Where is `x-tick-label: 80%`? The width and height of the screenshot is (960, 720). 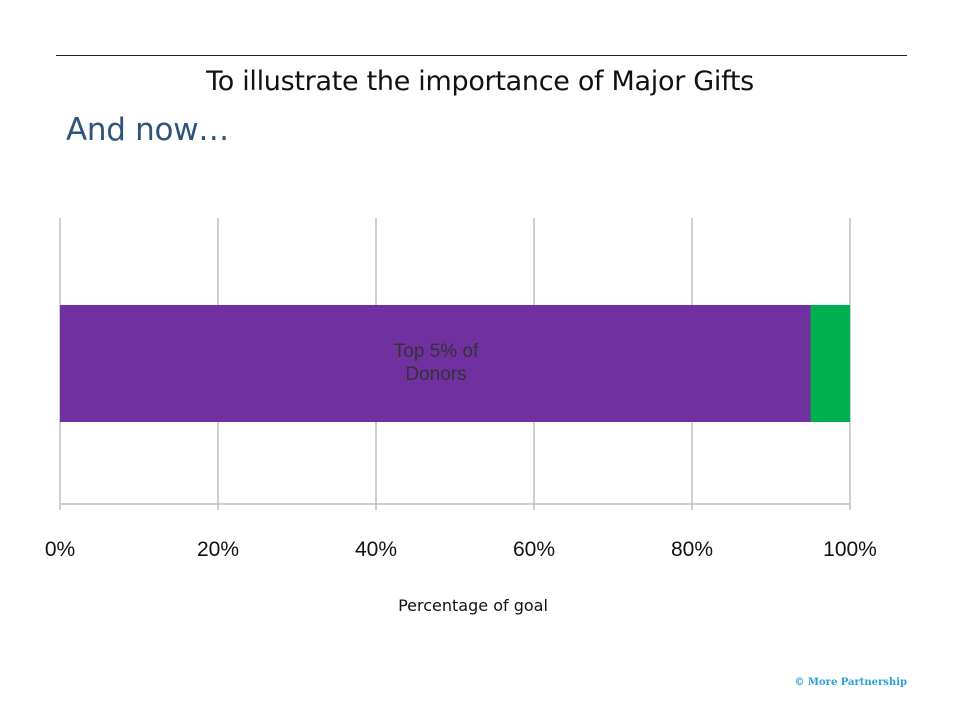 x-tick-label: 80% is located at coordinates (692, 549).